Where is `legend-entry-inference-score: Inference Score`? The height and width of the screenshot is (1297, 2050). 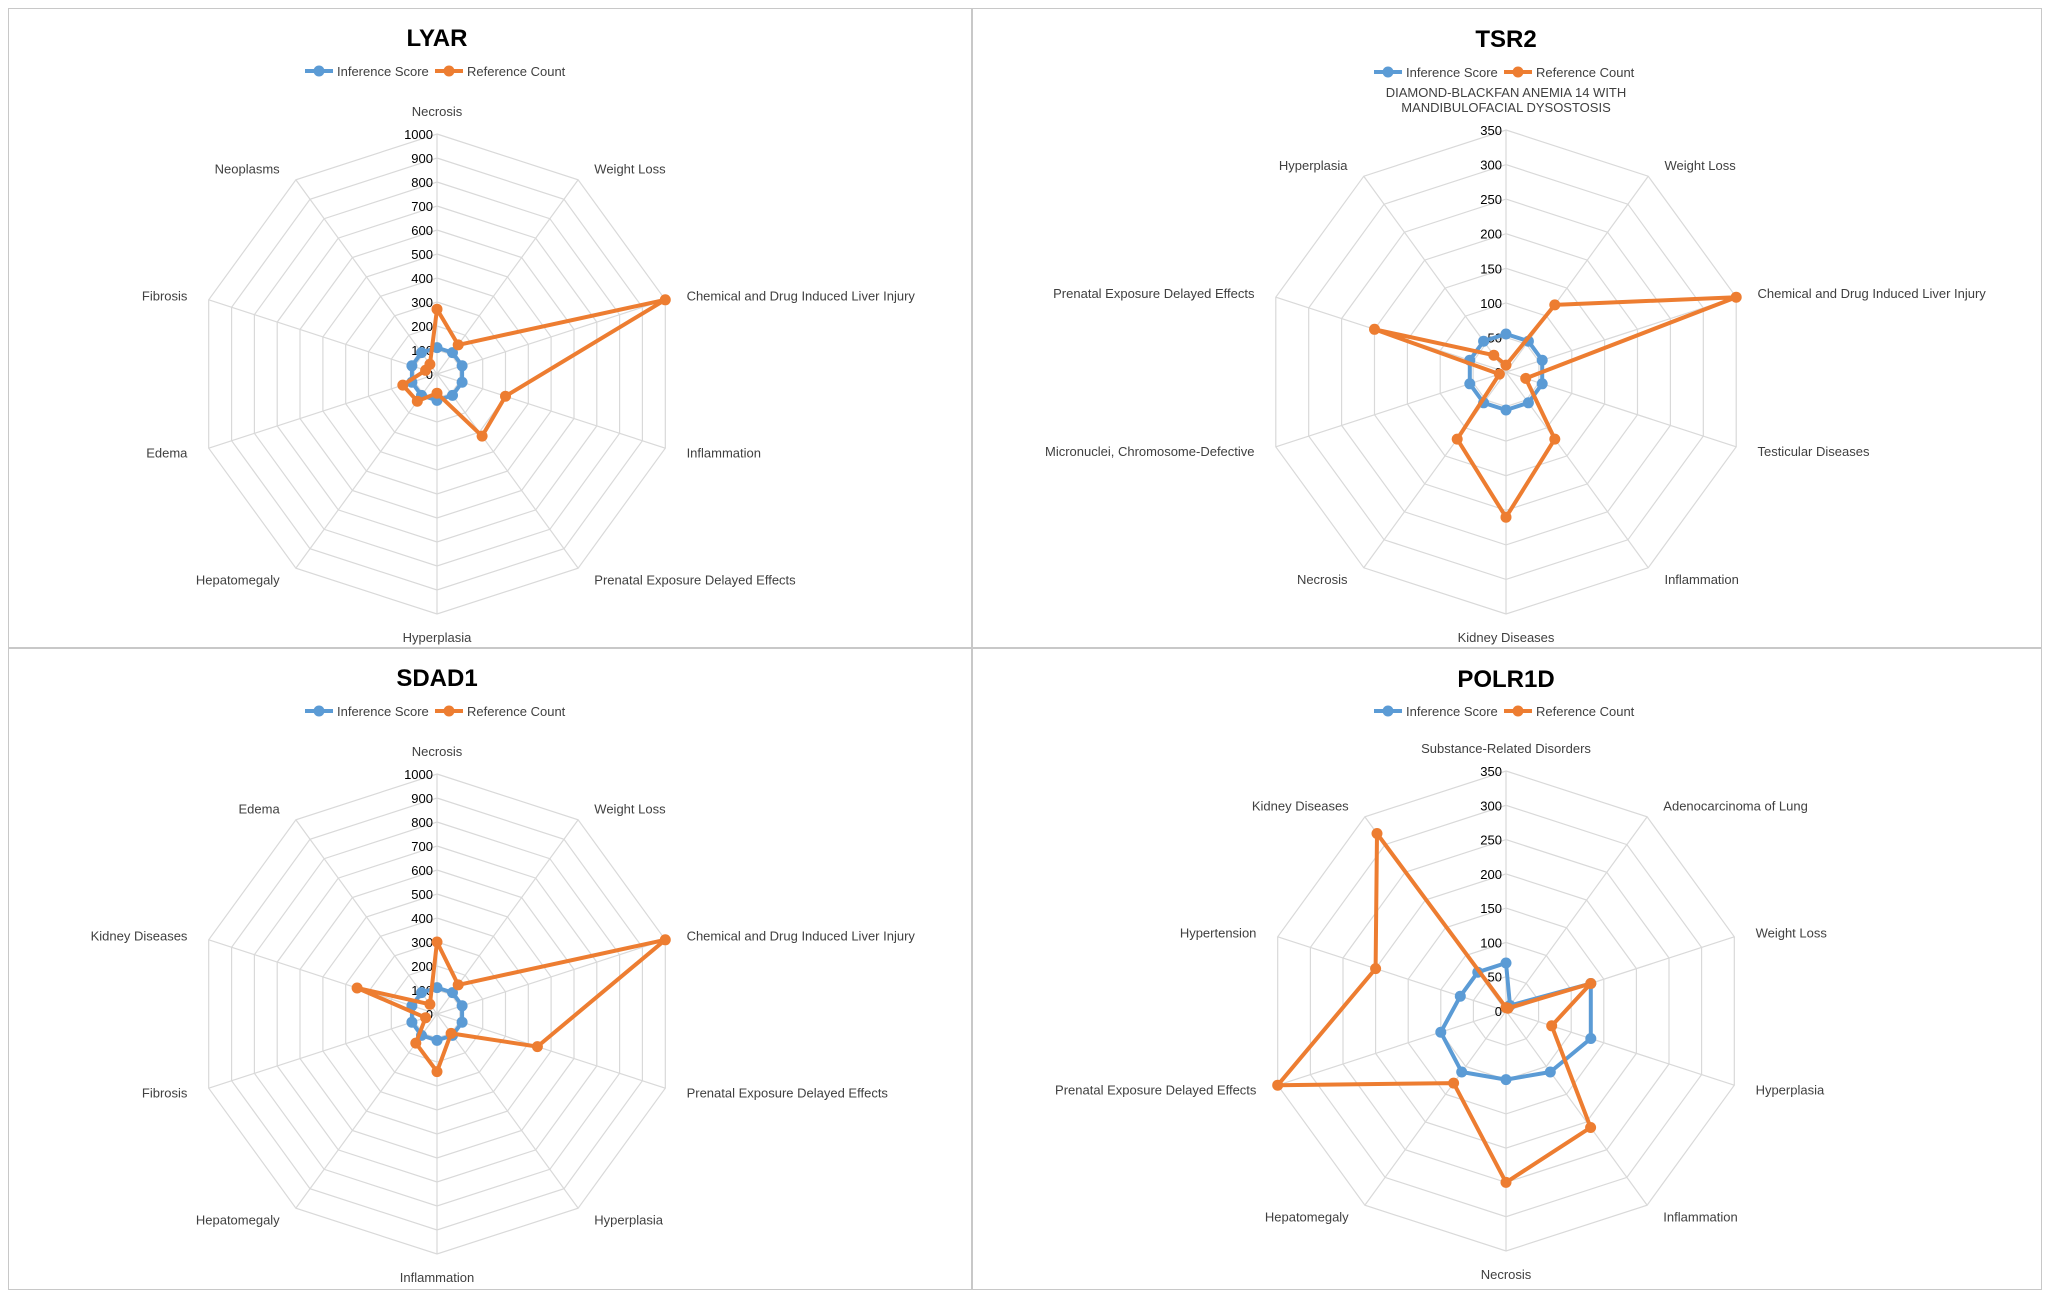 legend-entry-inference-score: Inference Score is located at coordinates (1436, 711).